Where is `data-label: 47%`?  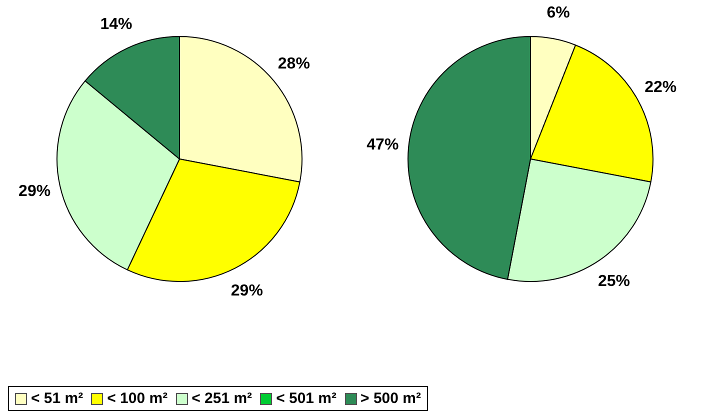
data-label: 47% is located at coordinates (382, 145).